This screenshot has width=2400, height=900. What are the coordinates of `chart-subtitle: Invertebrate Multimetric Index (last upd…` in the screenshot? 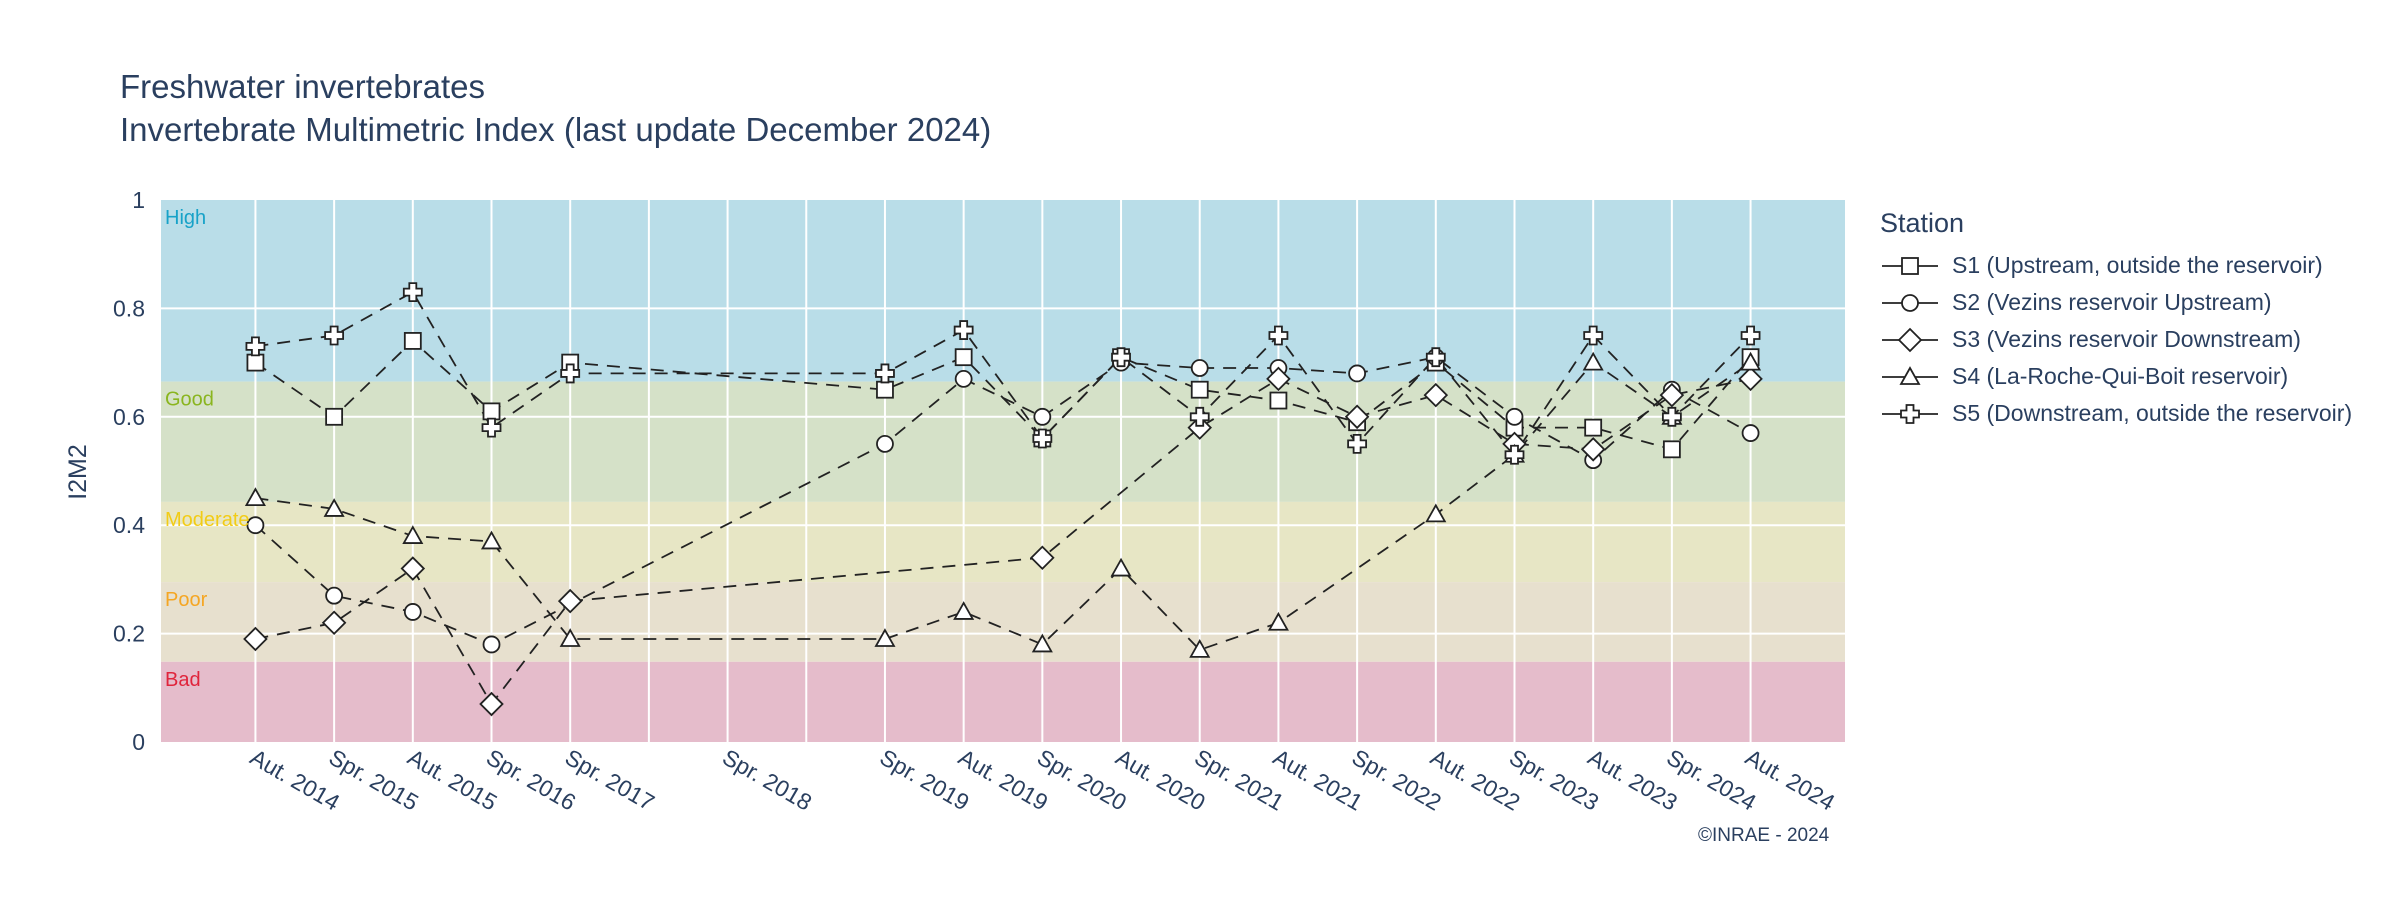 It's located at (556, 129).